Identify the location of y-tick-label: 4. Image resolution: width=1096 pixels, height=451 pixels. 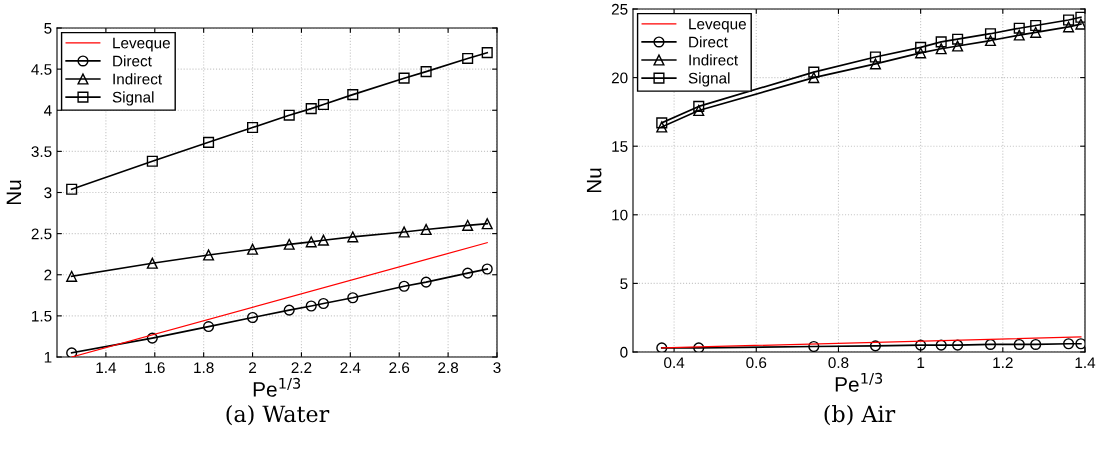
(47, 110).